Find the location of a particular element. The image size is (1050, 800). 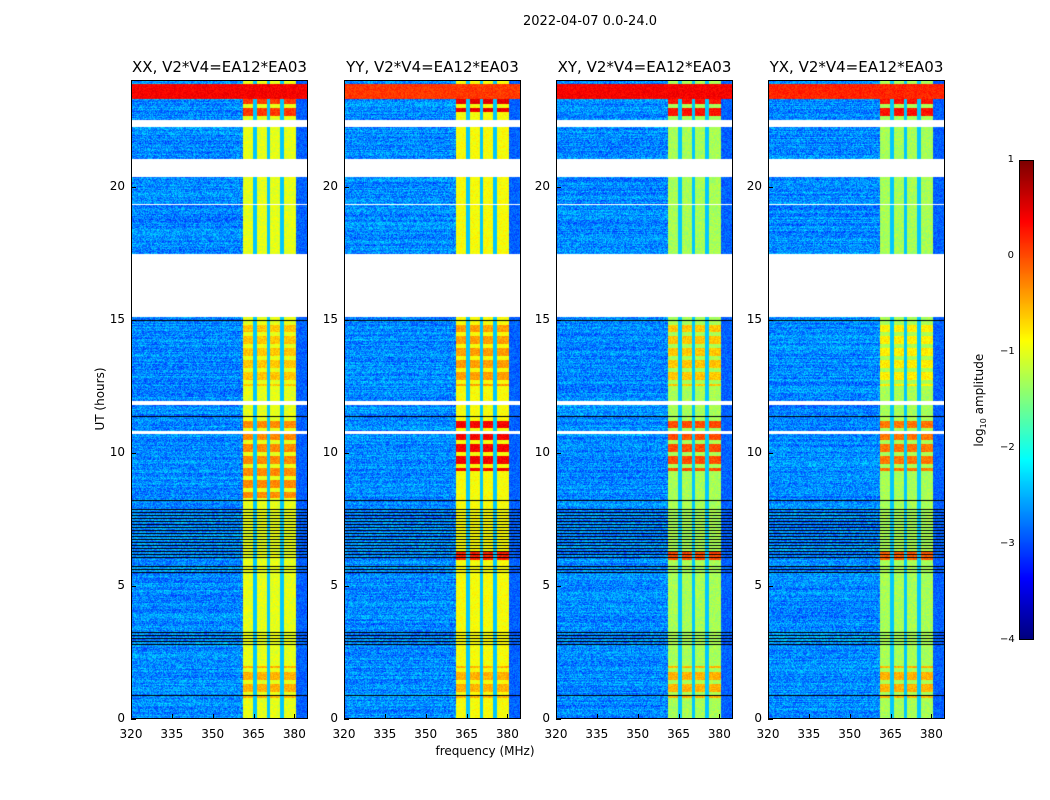

colorbar-tick-label: −1 is located at coordinates (1007, 351).